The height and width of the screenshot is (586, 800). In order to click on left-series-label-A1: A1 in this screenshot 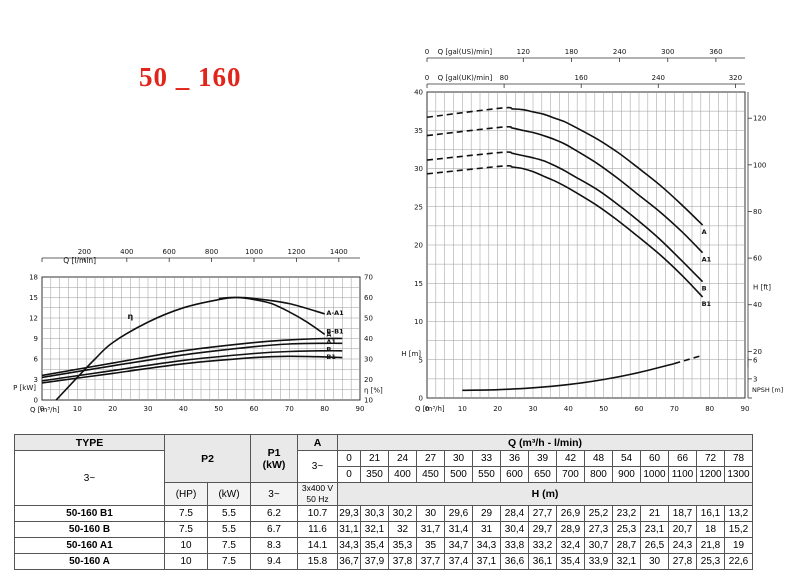, I will do `click(331, 342)`.